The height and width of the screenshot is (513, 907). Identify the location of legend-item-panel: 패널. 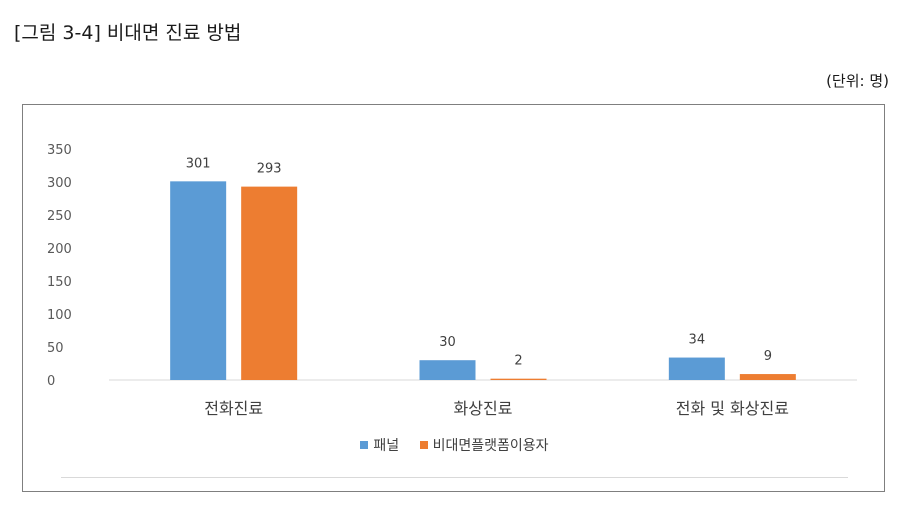
(379, 445).